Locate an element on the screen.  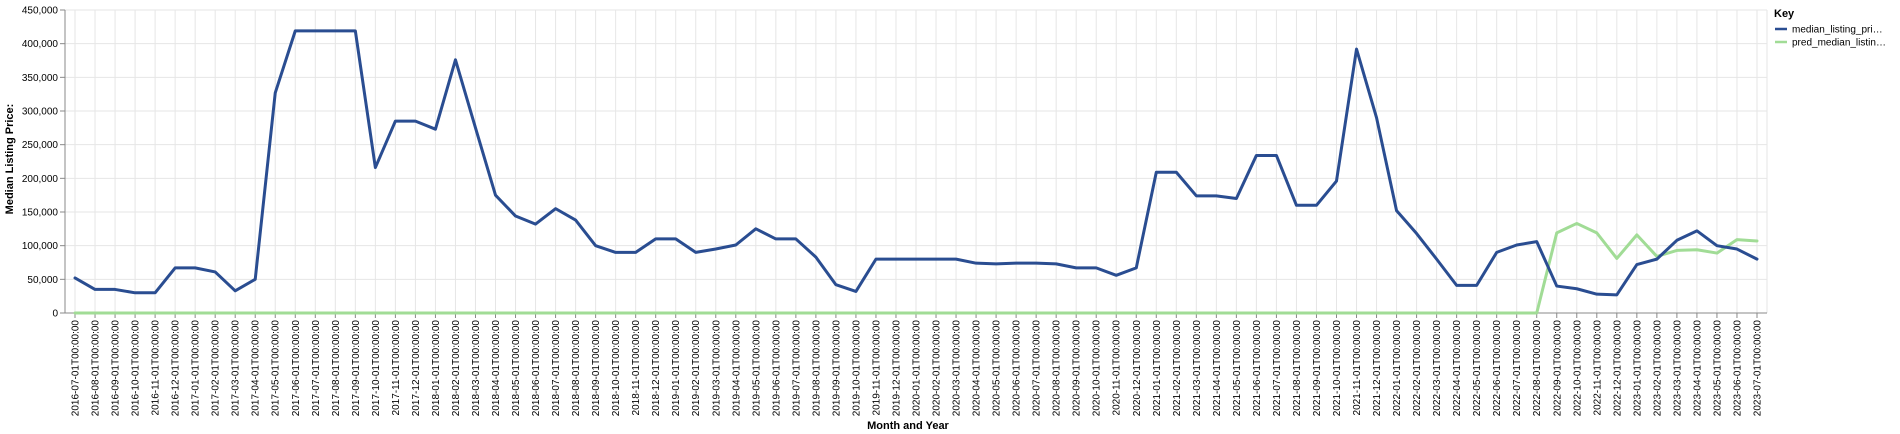
x-tick-label: 2021-01-01T00:00:00 is located at coordinates (1157, 368).